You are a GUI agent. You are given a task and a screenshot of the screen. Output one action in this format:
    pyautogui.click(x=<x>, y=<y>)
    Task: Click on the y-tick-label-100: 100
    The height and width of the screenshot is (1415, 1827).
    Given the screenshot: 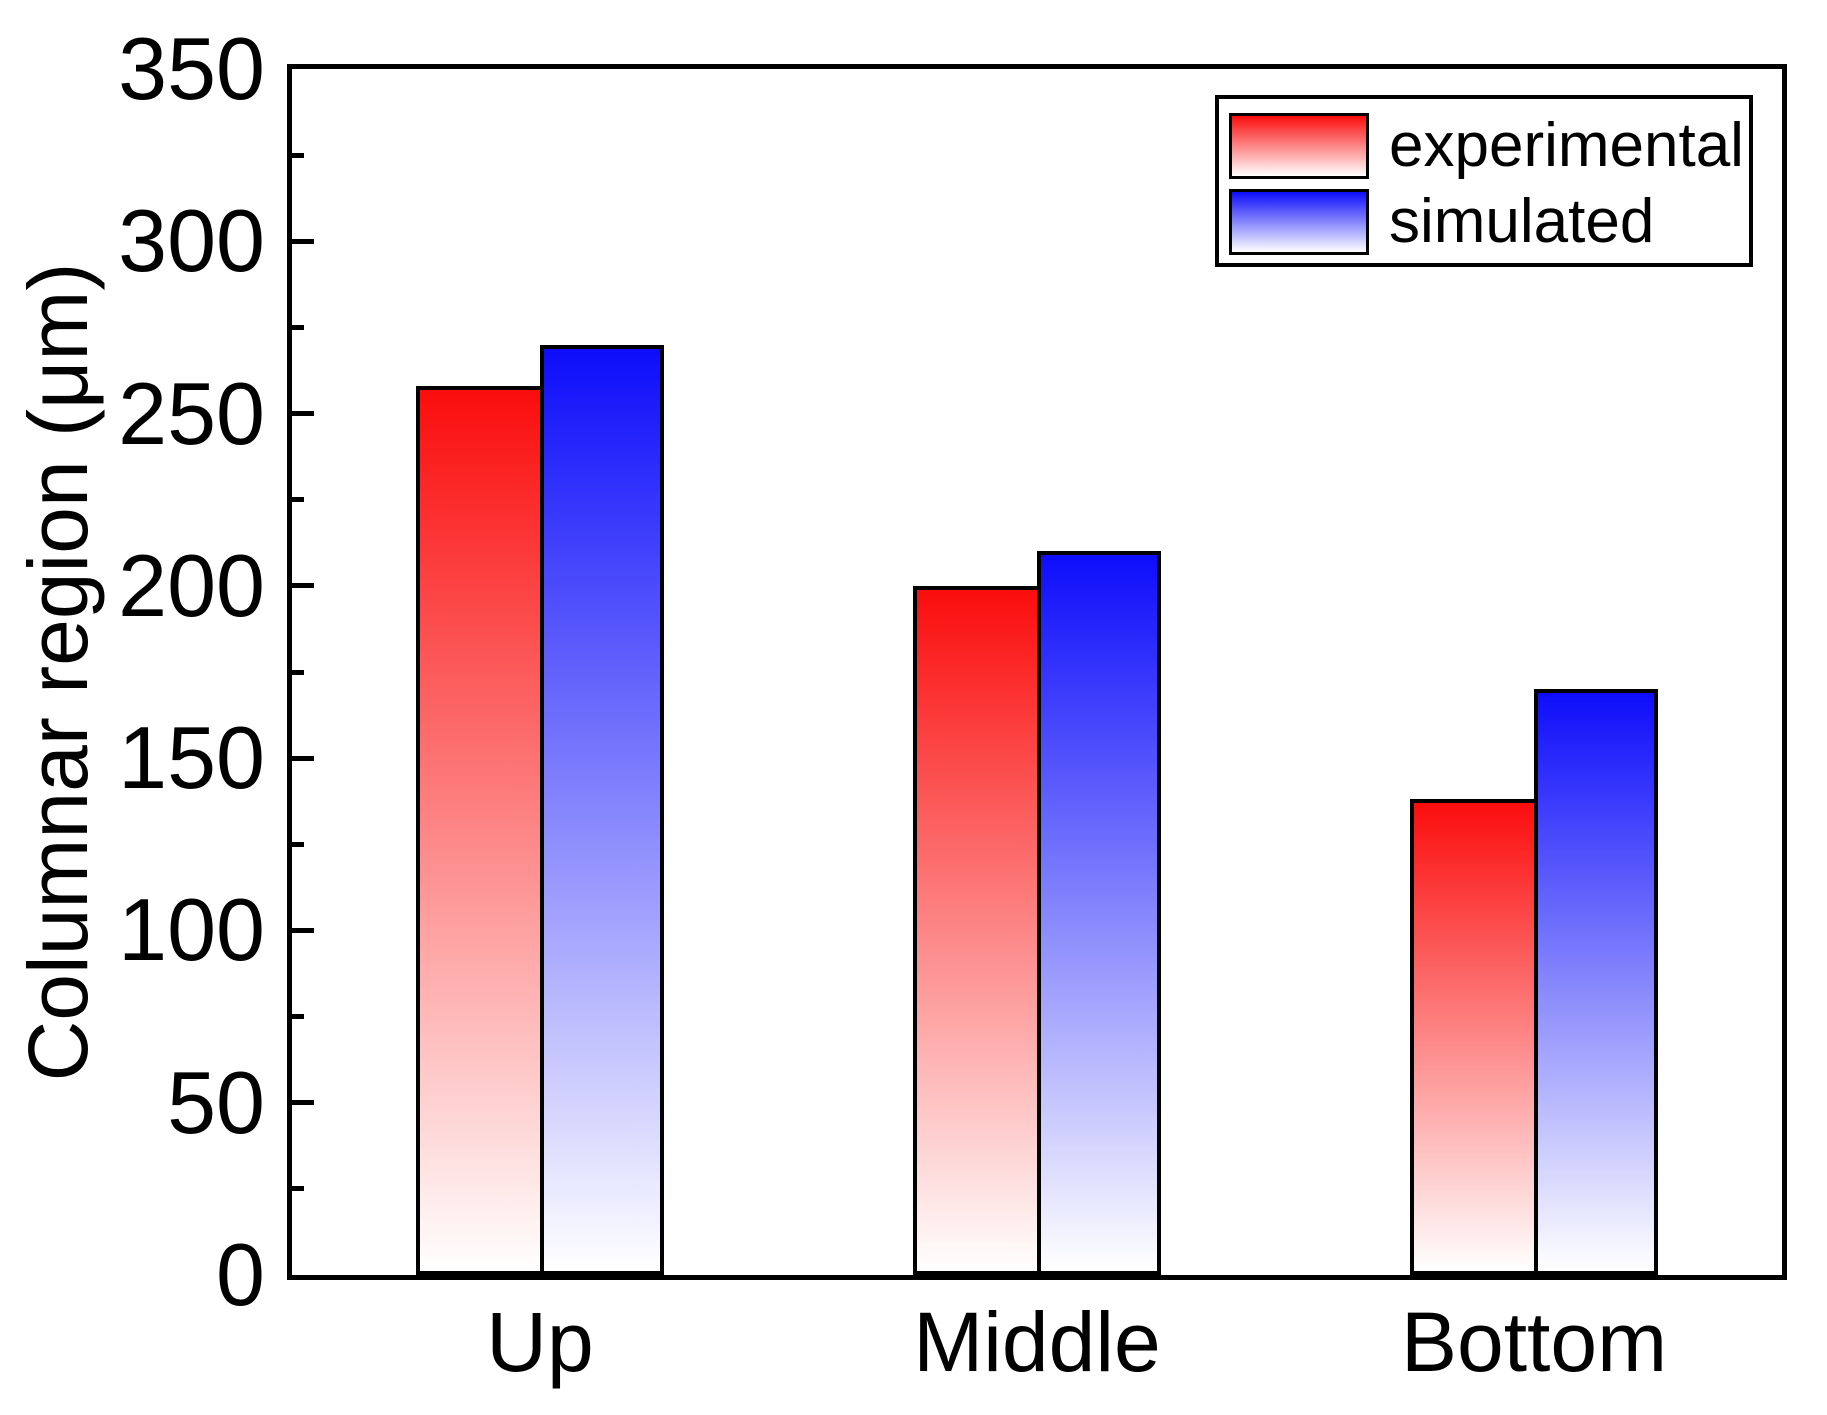 What is the action you would take?
    pyautogui.click(x=191, y=930)
    